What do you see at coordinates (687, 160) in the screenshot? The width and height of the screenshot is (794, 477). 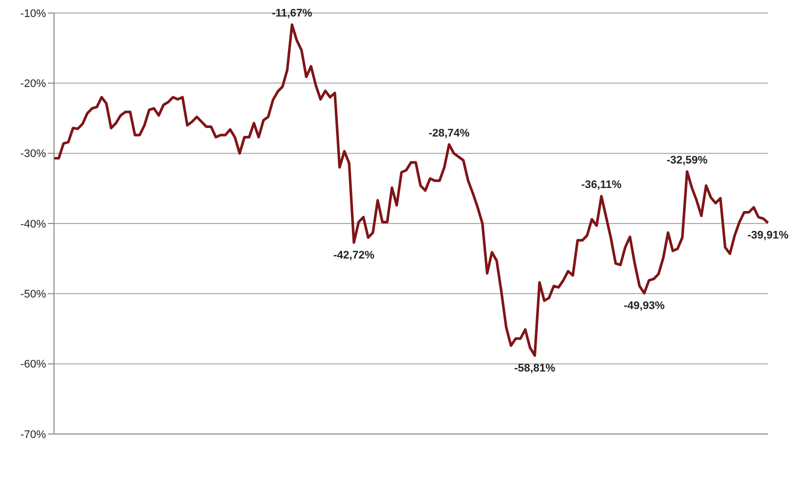 I see `annotation: -32,59%` at bounding box center [687, 160].